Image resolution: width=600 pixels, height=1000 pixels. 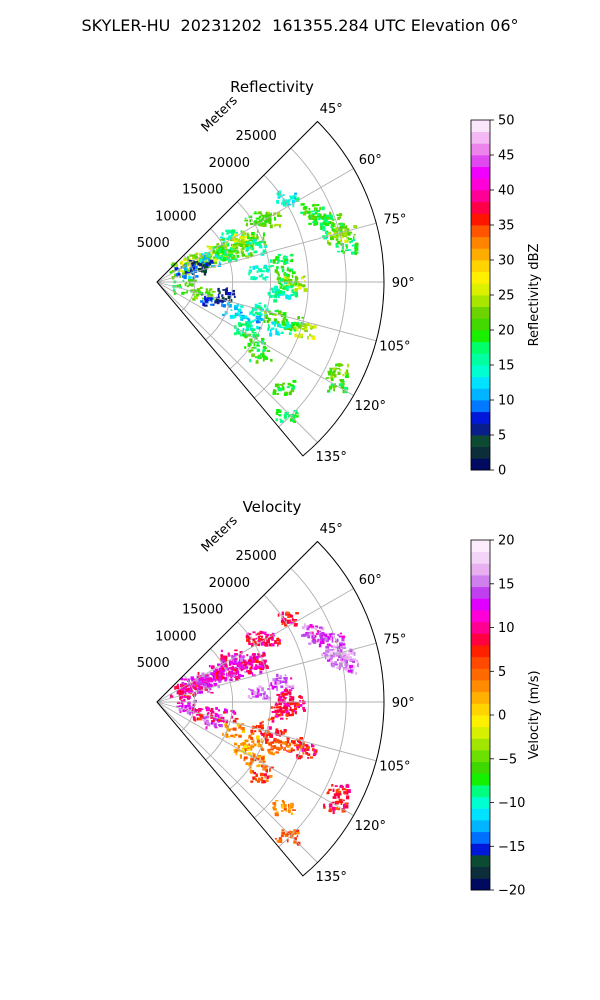 What do you see at coordinates (370, 826) in the screenshot?
I see `azimuth-tick-label: 120°` at bounding box center [370, 826].